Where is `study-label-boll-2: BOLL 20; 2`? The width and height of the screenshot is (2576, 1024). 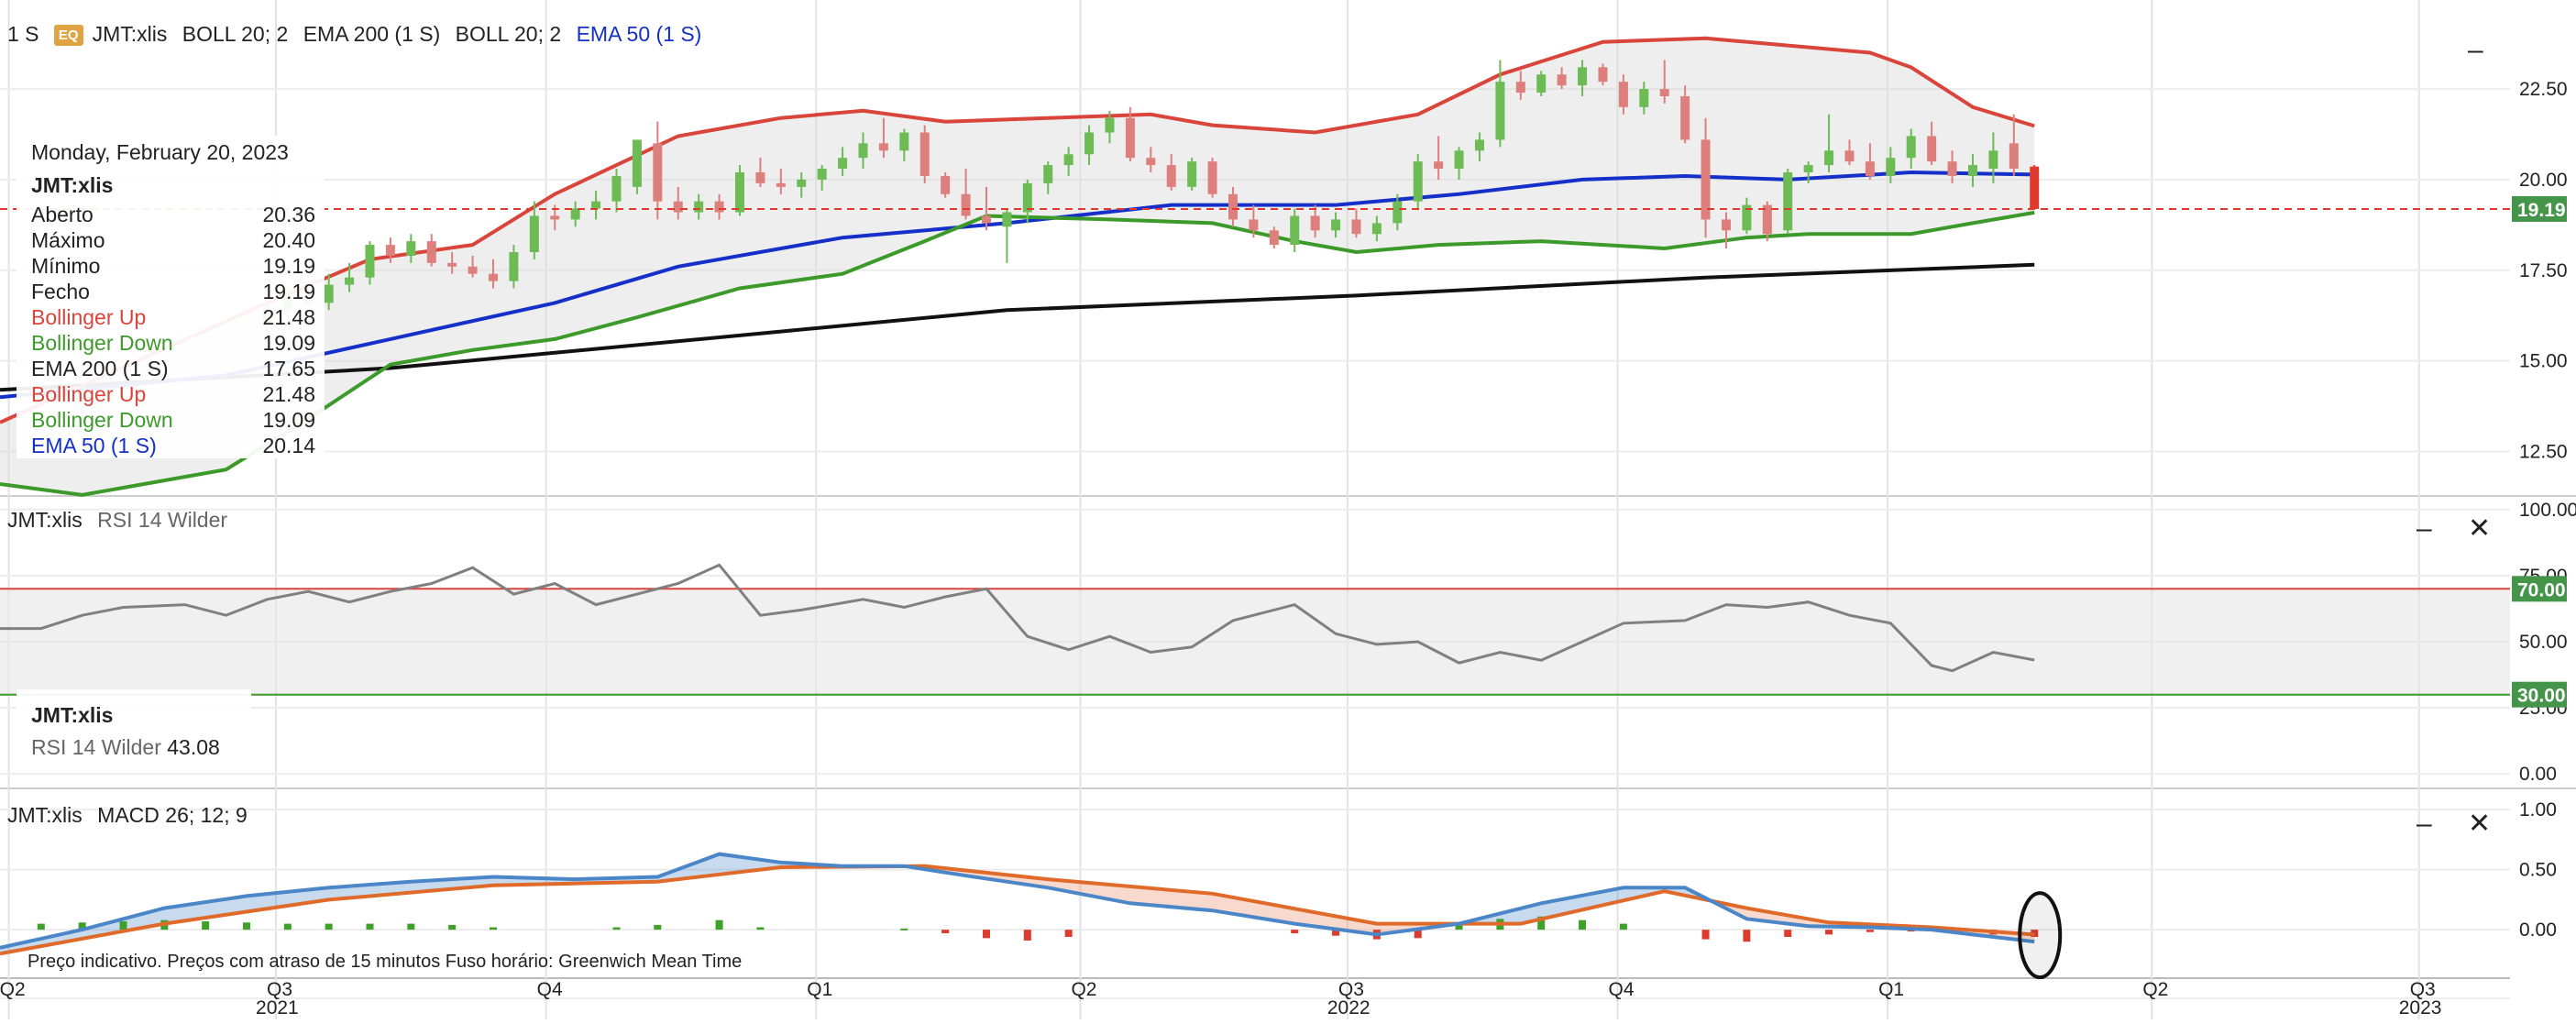
study-label-boll-2: BOLL 20; 2 is located at coordinates (509, 34).